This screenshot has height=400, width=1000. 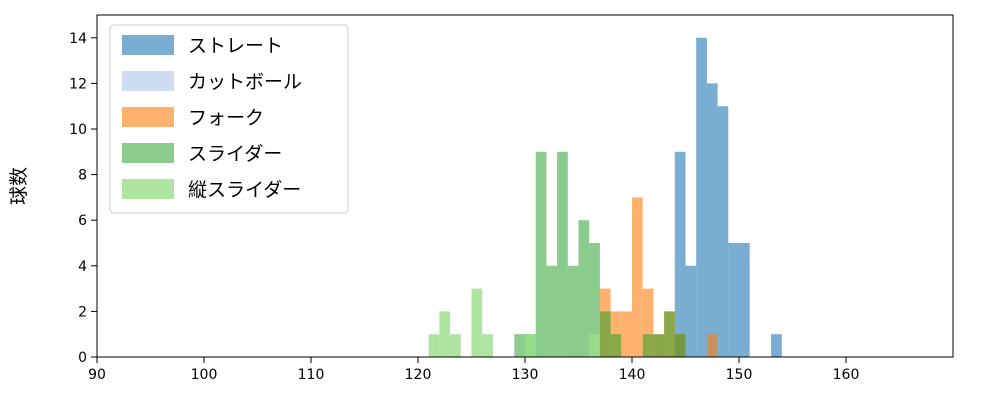 I want to click on y-tick-label: 14, so click(x=78, y=39).